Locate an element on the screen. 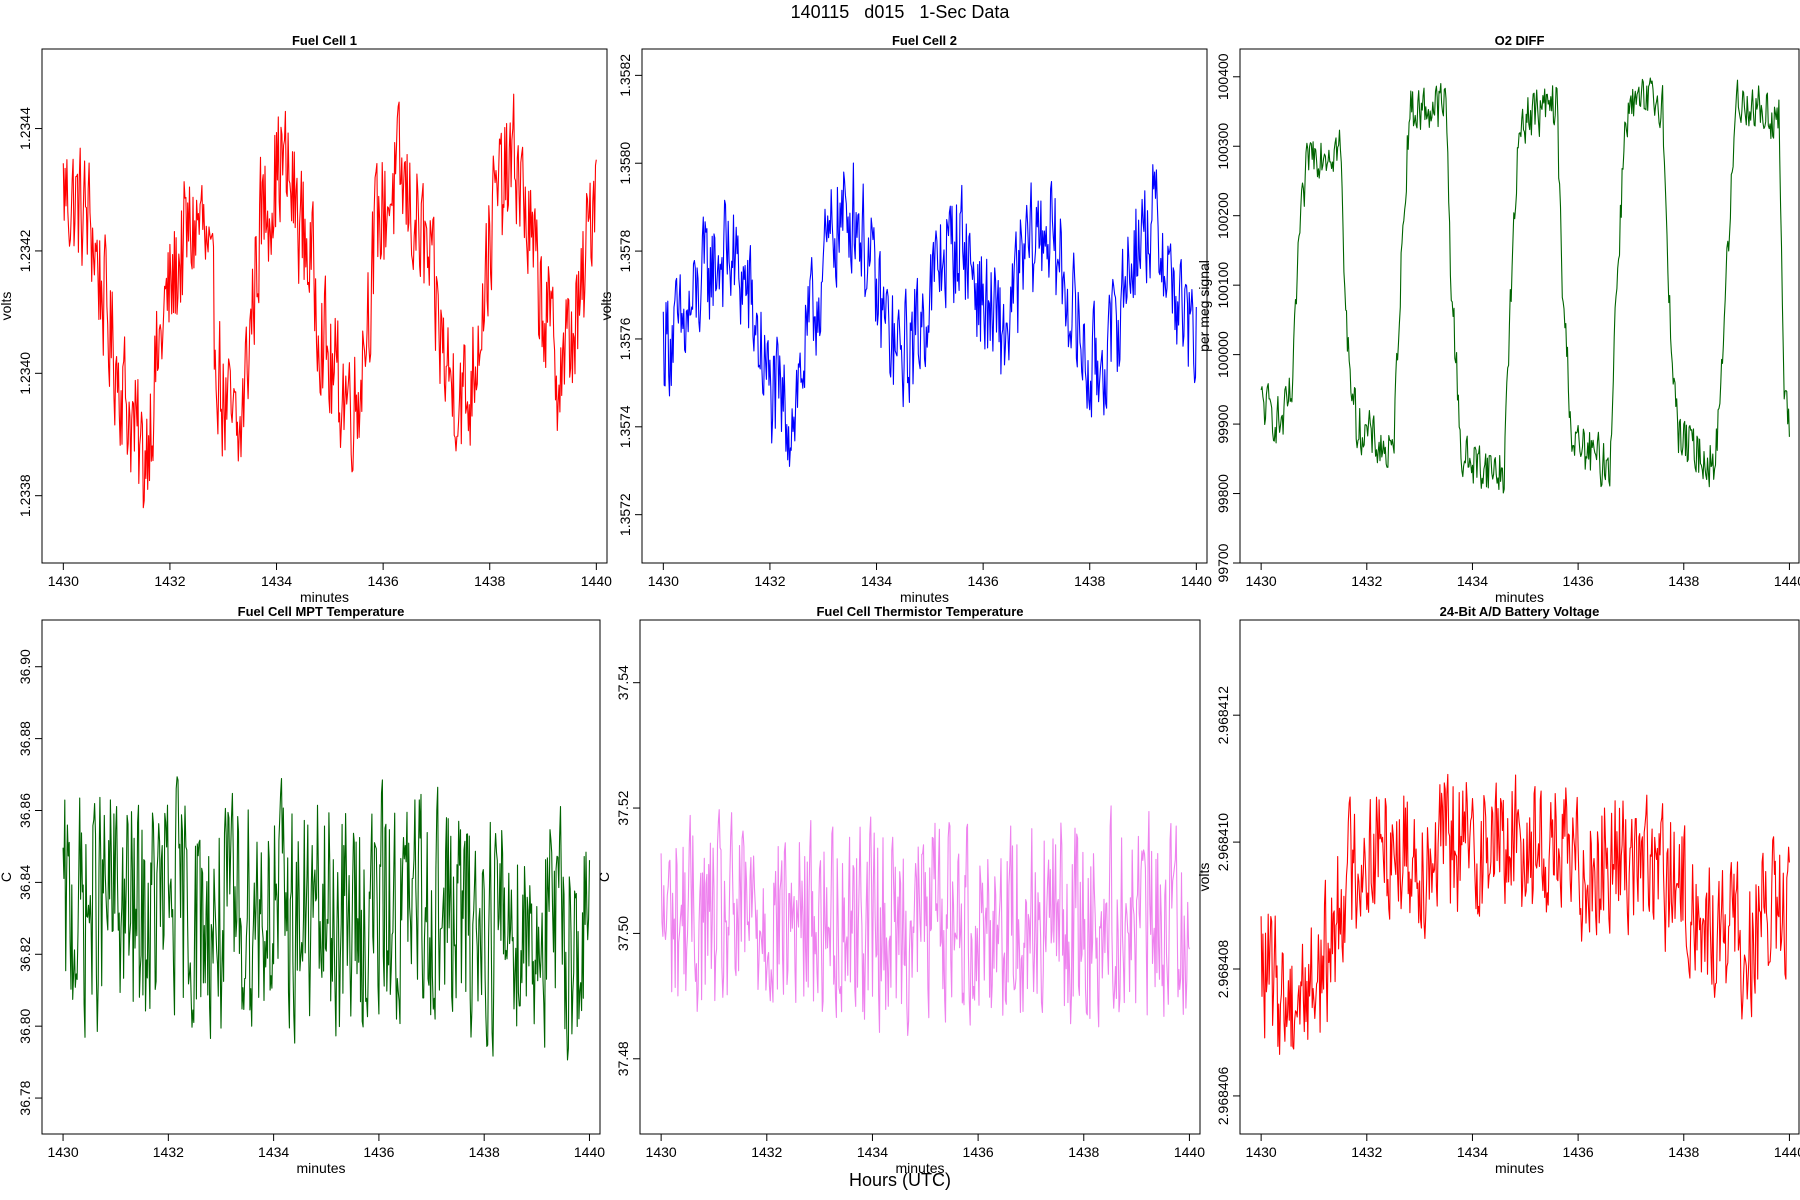  y-tick-label: 36.84 is located at coordinates (25, 882).